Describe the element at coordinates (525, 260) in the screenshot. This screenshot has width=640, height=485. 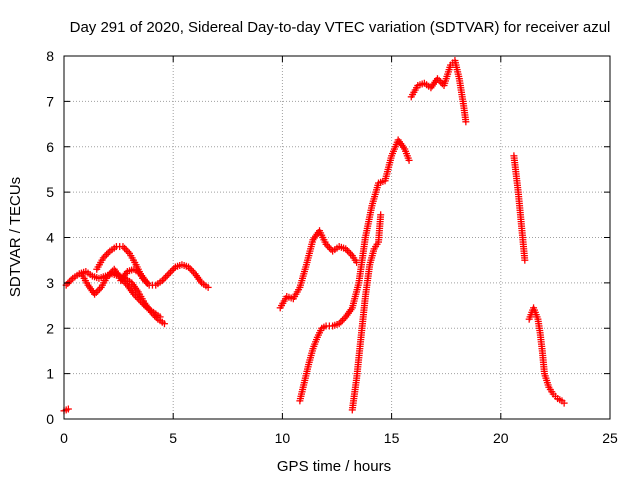
I see `data-point-seg-evening-a` at that location.